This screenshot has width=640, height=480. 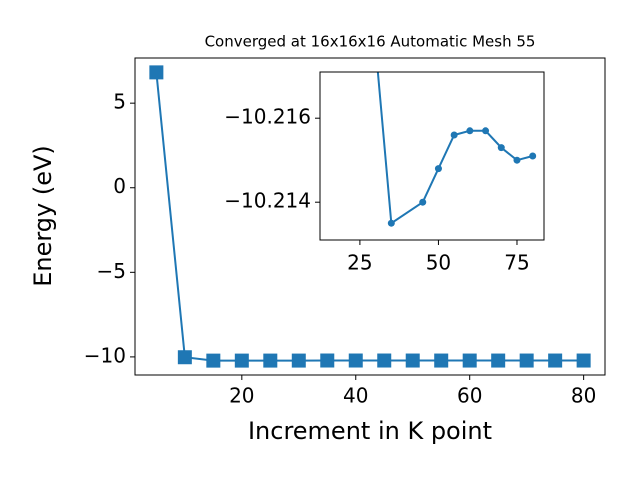 What do you see at coordinates (119, 186) in the screenshot?
I see `y-tick-label: 0` at bounding box center [119, 186].